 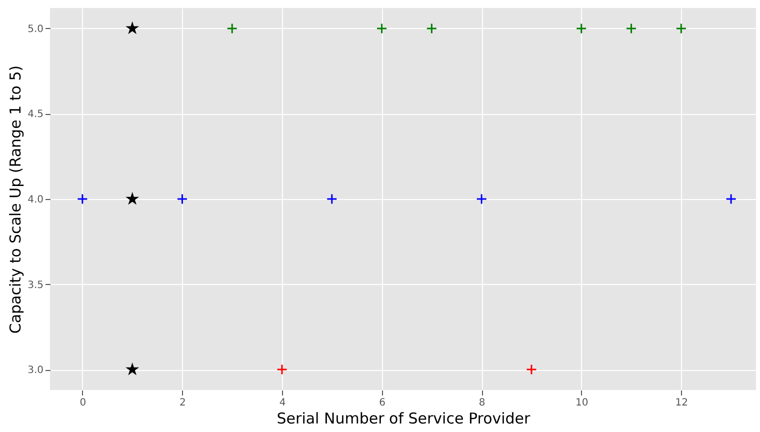 What do you see at coordinates (83, 403) in the screenshot?
I see `x-tick-label: 0` at bounding box center [83, 403].